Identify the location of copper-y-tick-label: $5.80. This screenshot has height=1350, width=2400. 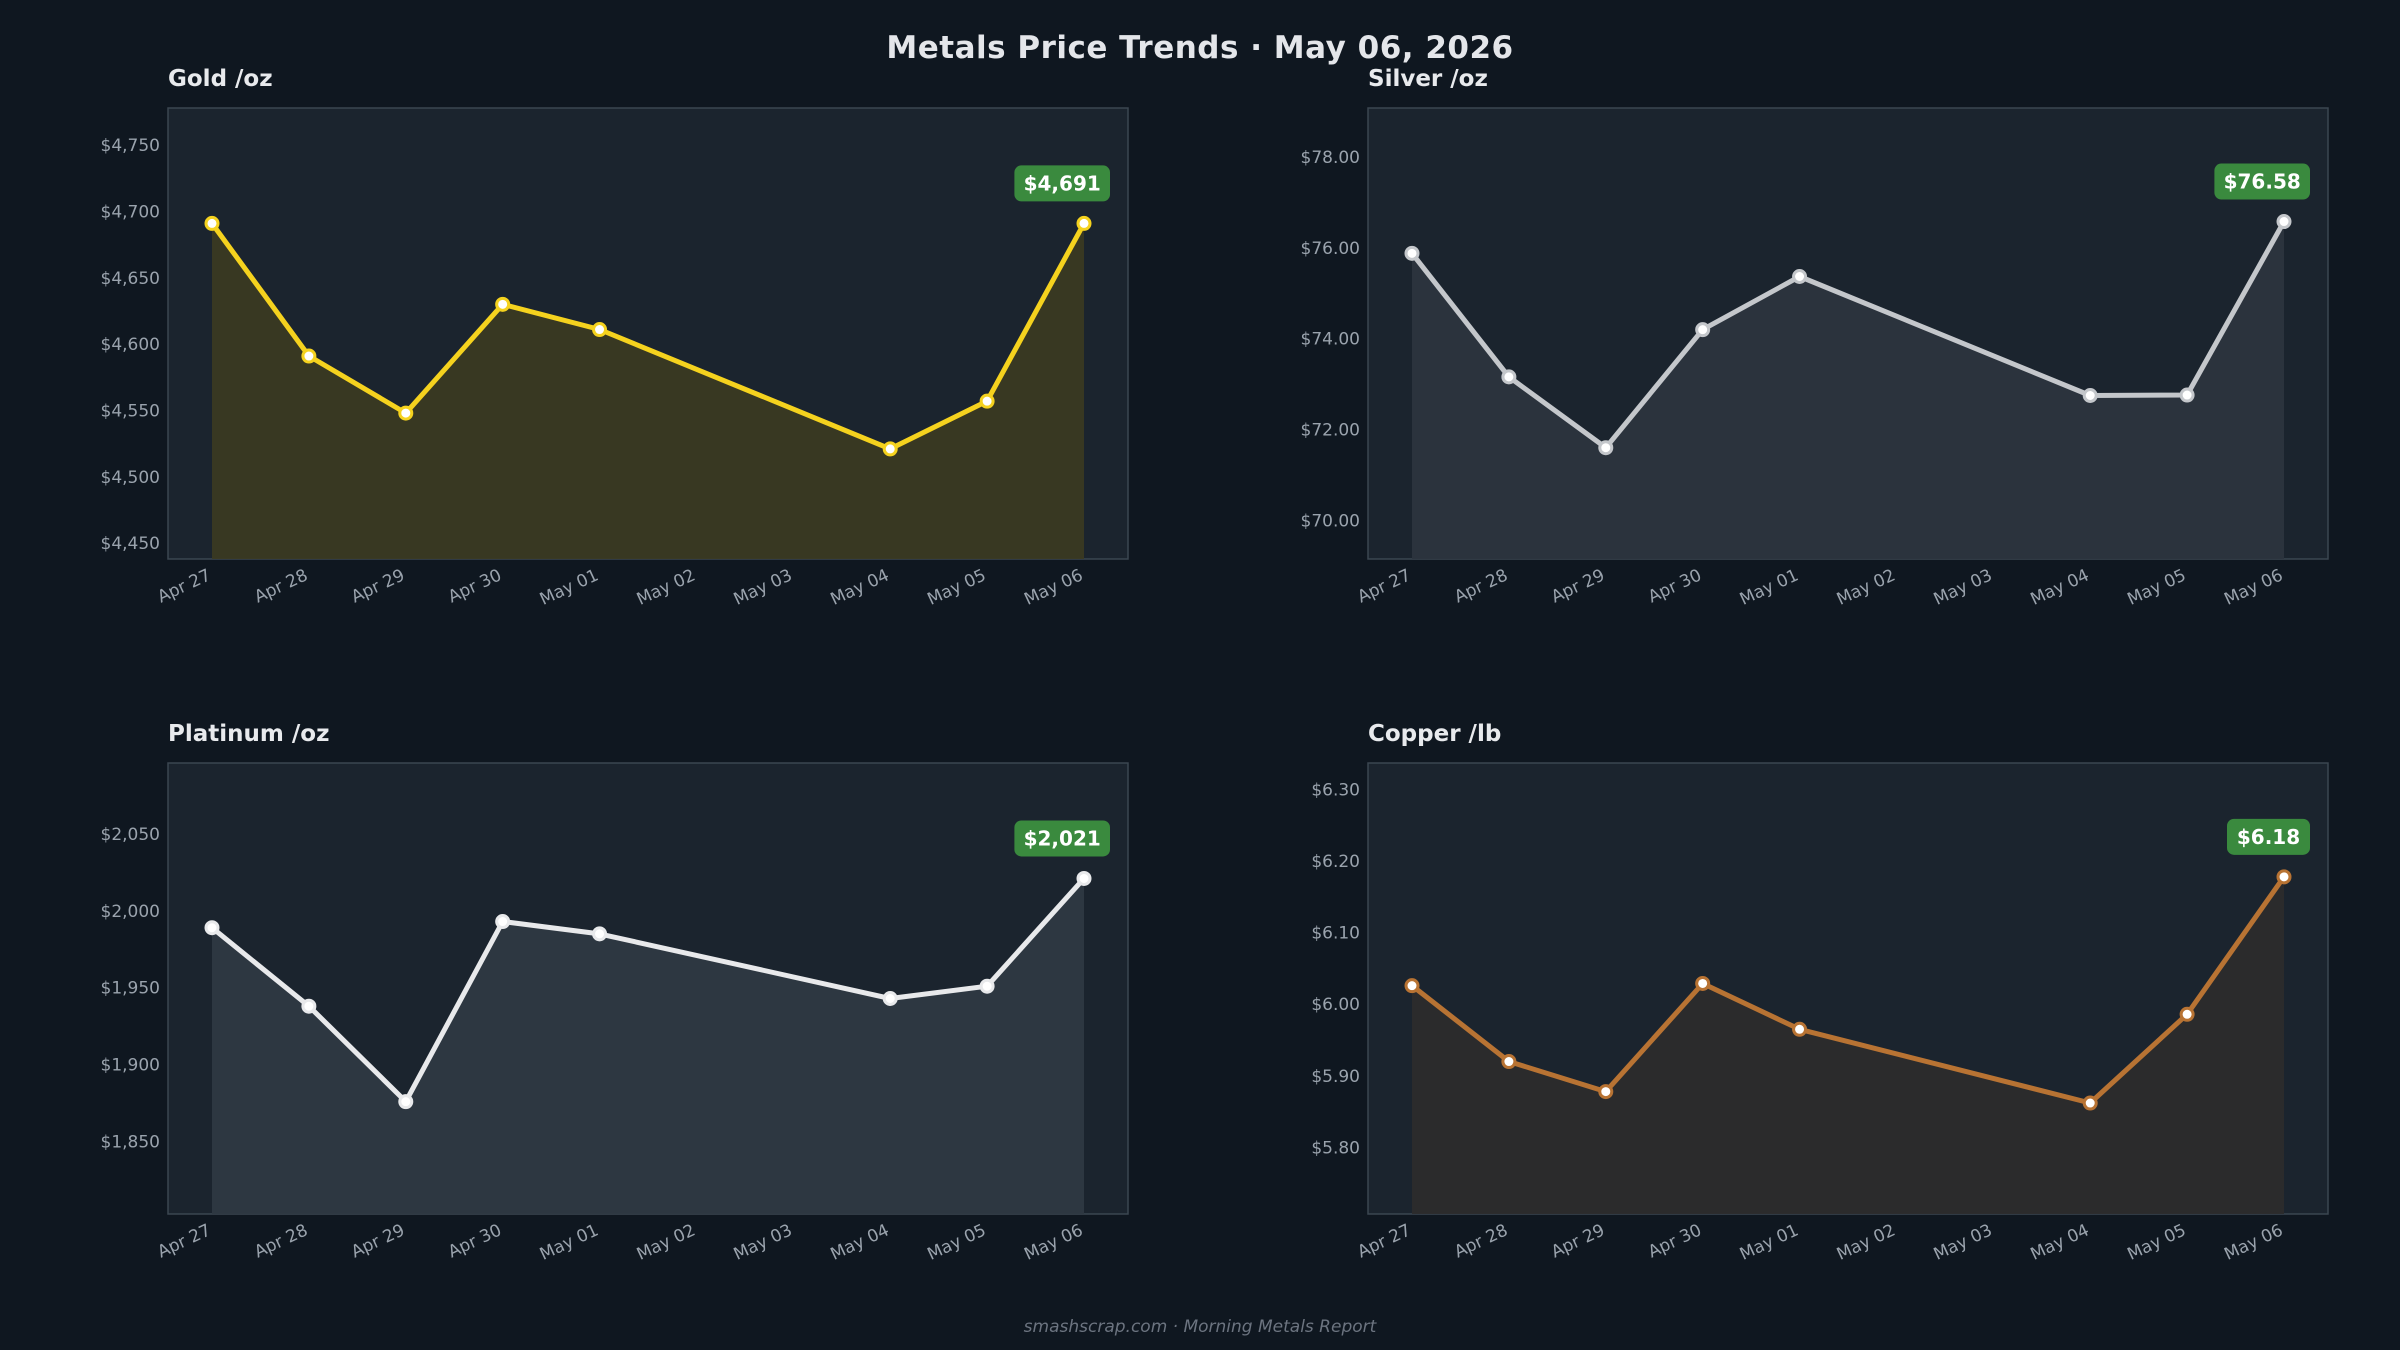
(1335, 1148).